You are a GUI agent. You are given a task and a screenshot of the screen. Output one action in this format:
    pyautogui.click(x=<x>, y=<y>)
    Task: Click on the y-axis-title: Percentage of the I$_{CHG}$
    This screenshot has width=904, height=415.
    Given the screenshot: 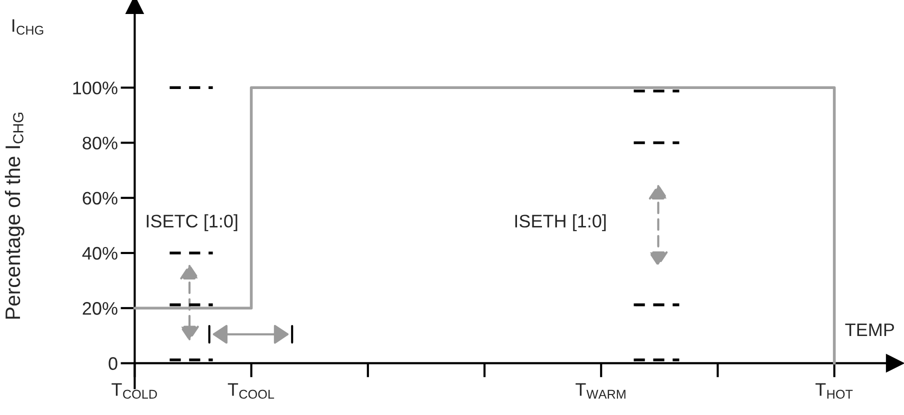 What is the action you would take?
    pyautogui.click(x=14, y=215)
    